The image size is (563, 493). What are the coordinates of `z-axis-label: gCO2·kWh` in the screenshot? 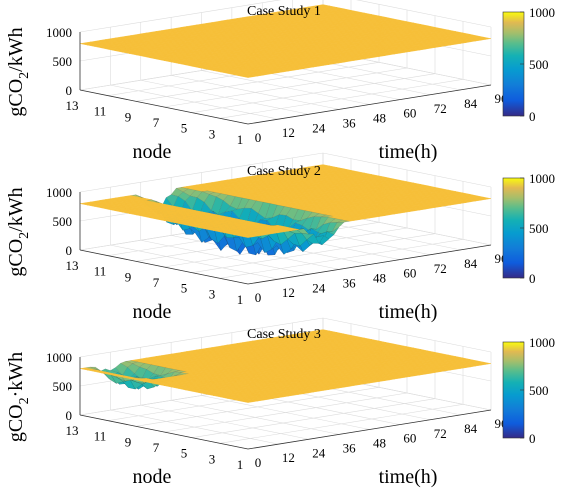 It's located at (18, 397).